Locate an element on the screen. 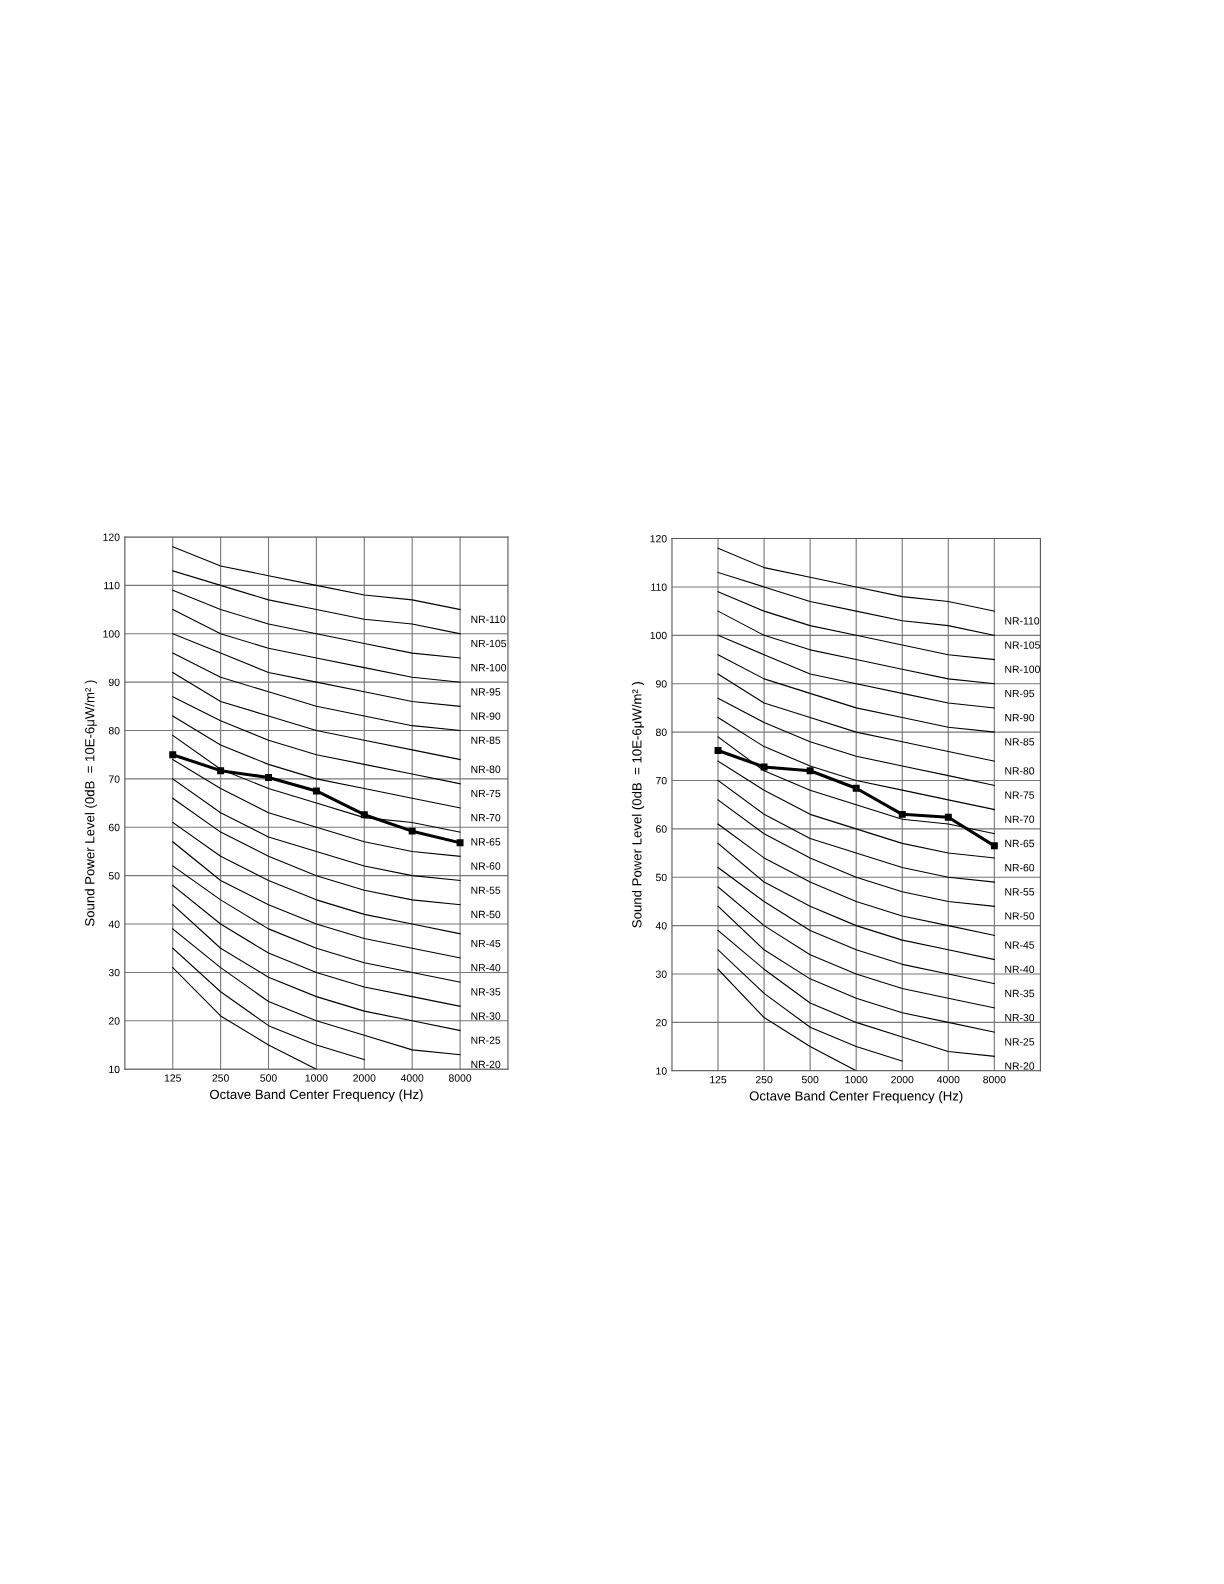 The height and width of the screenshot is (1584, 1224). series-label: NR-95 is located at coordinates (486, 692).